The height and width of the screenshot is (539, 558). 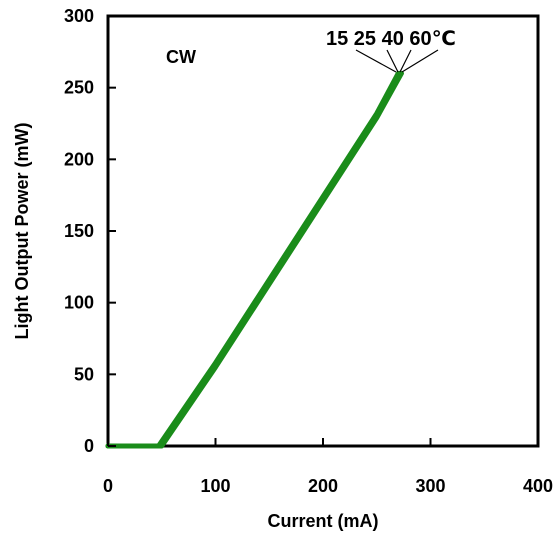 I want to click on y-tick-label: 0, so click(x=89, y=446).